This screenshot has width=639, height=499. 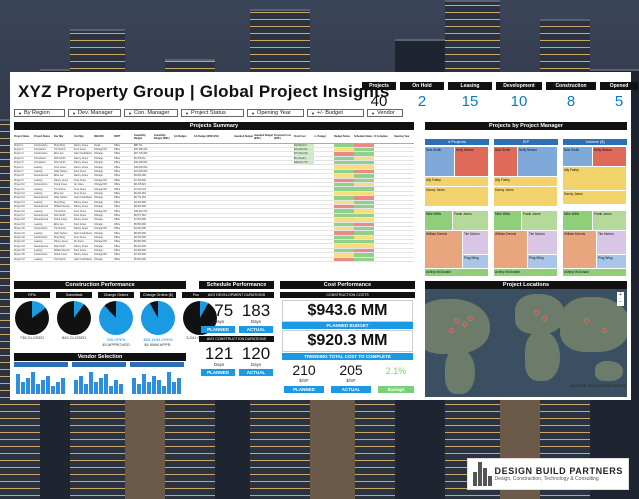 What do you see at coordinates (264, 137) in the screenshot?
I see `table-column-header: Awarded Budget ($/SF)` at bounding box center [264, 137].